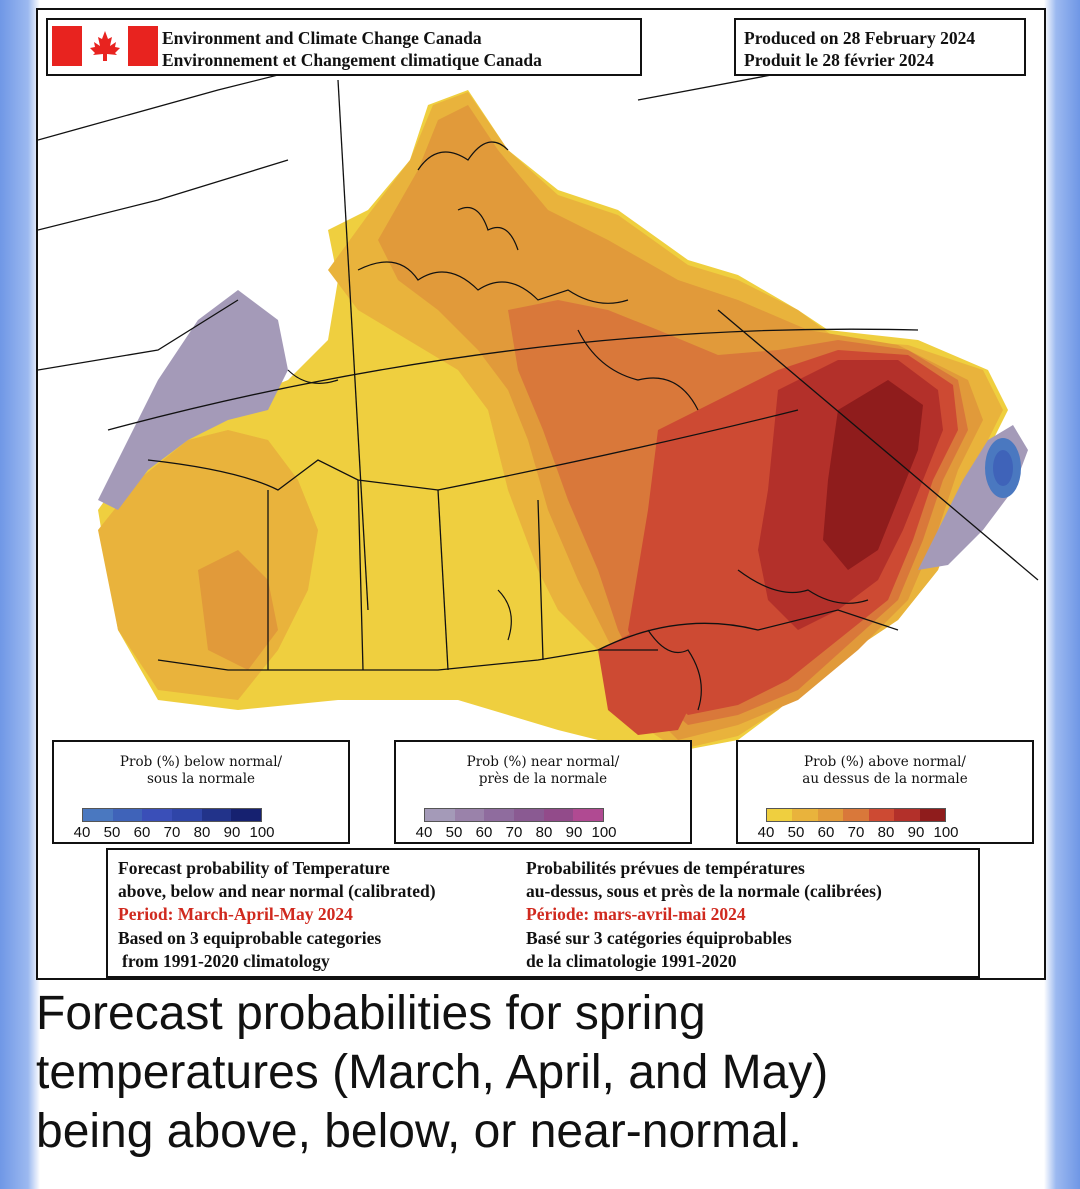 The width and height of the screenshot is (1080, 1189). Describe the element at coordinates (1003, 468) in the screenshot. I see `below-normal-core` at that location.